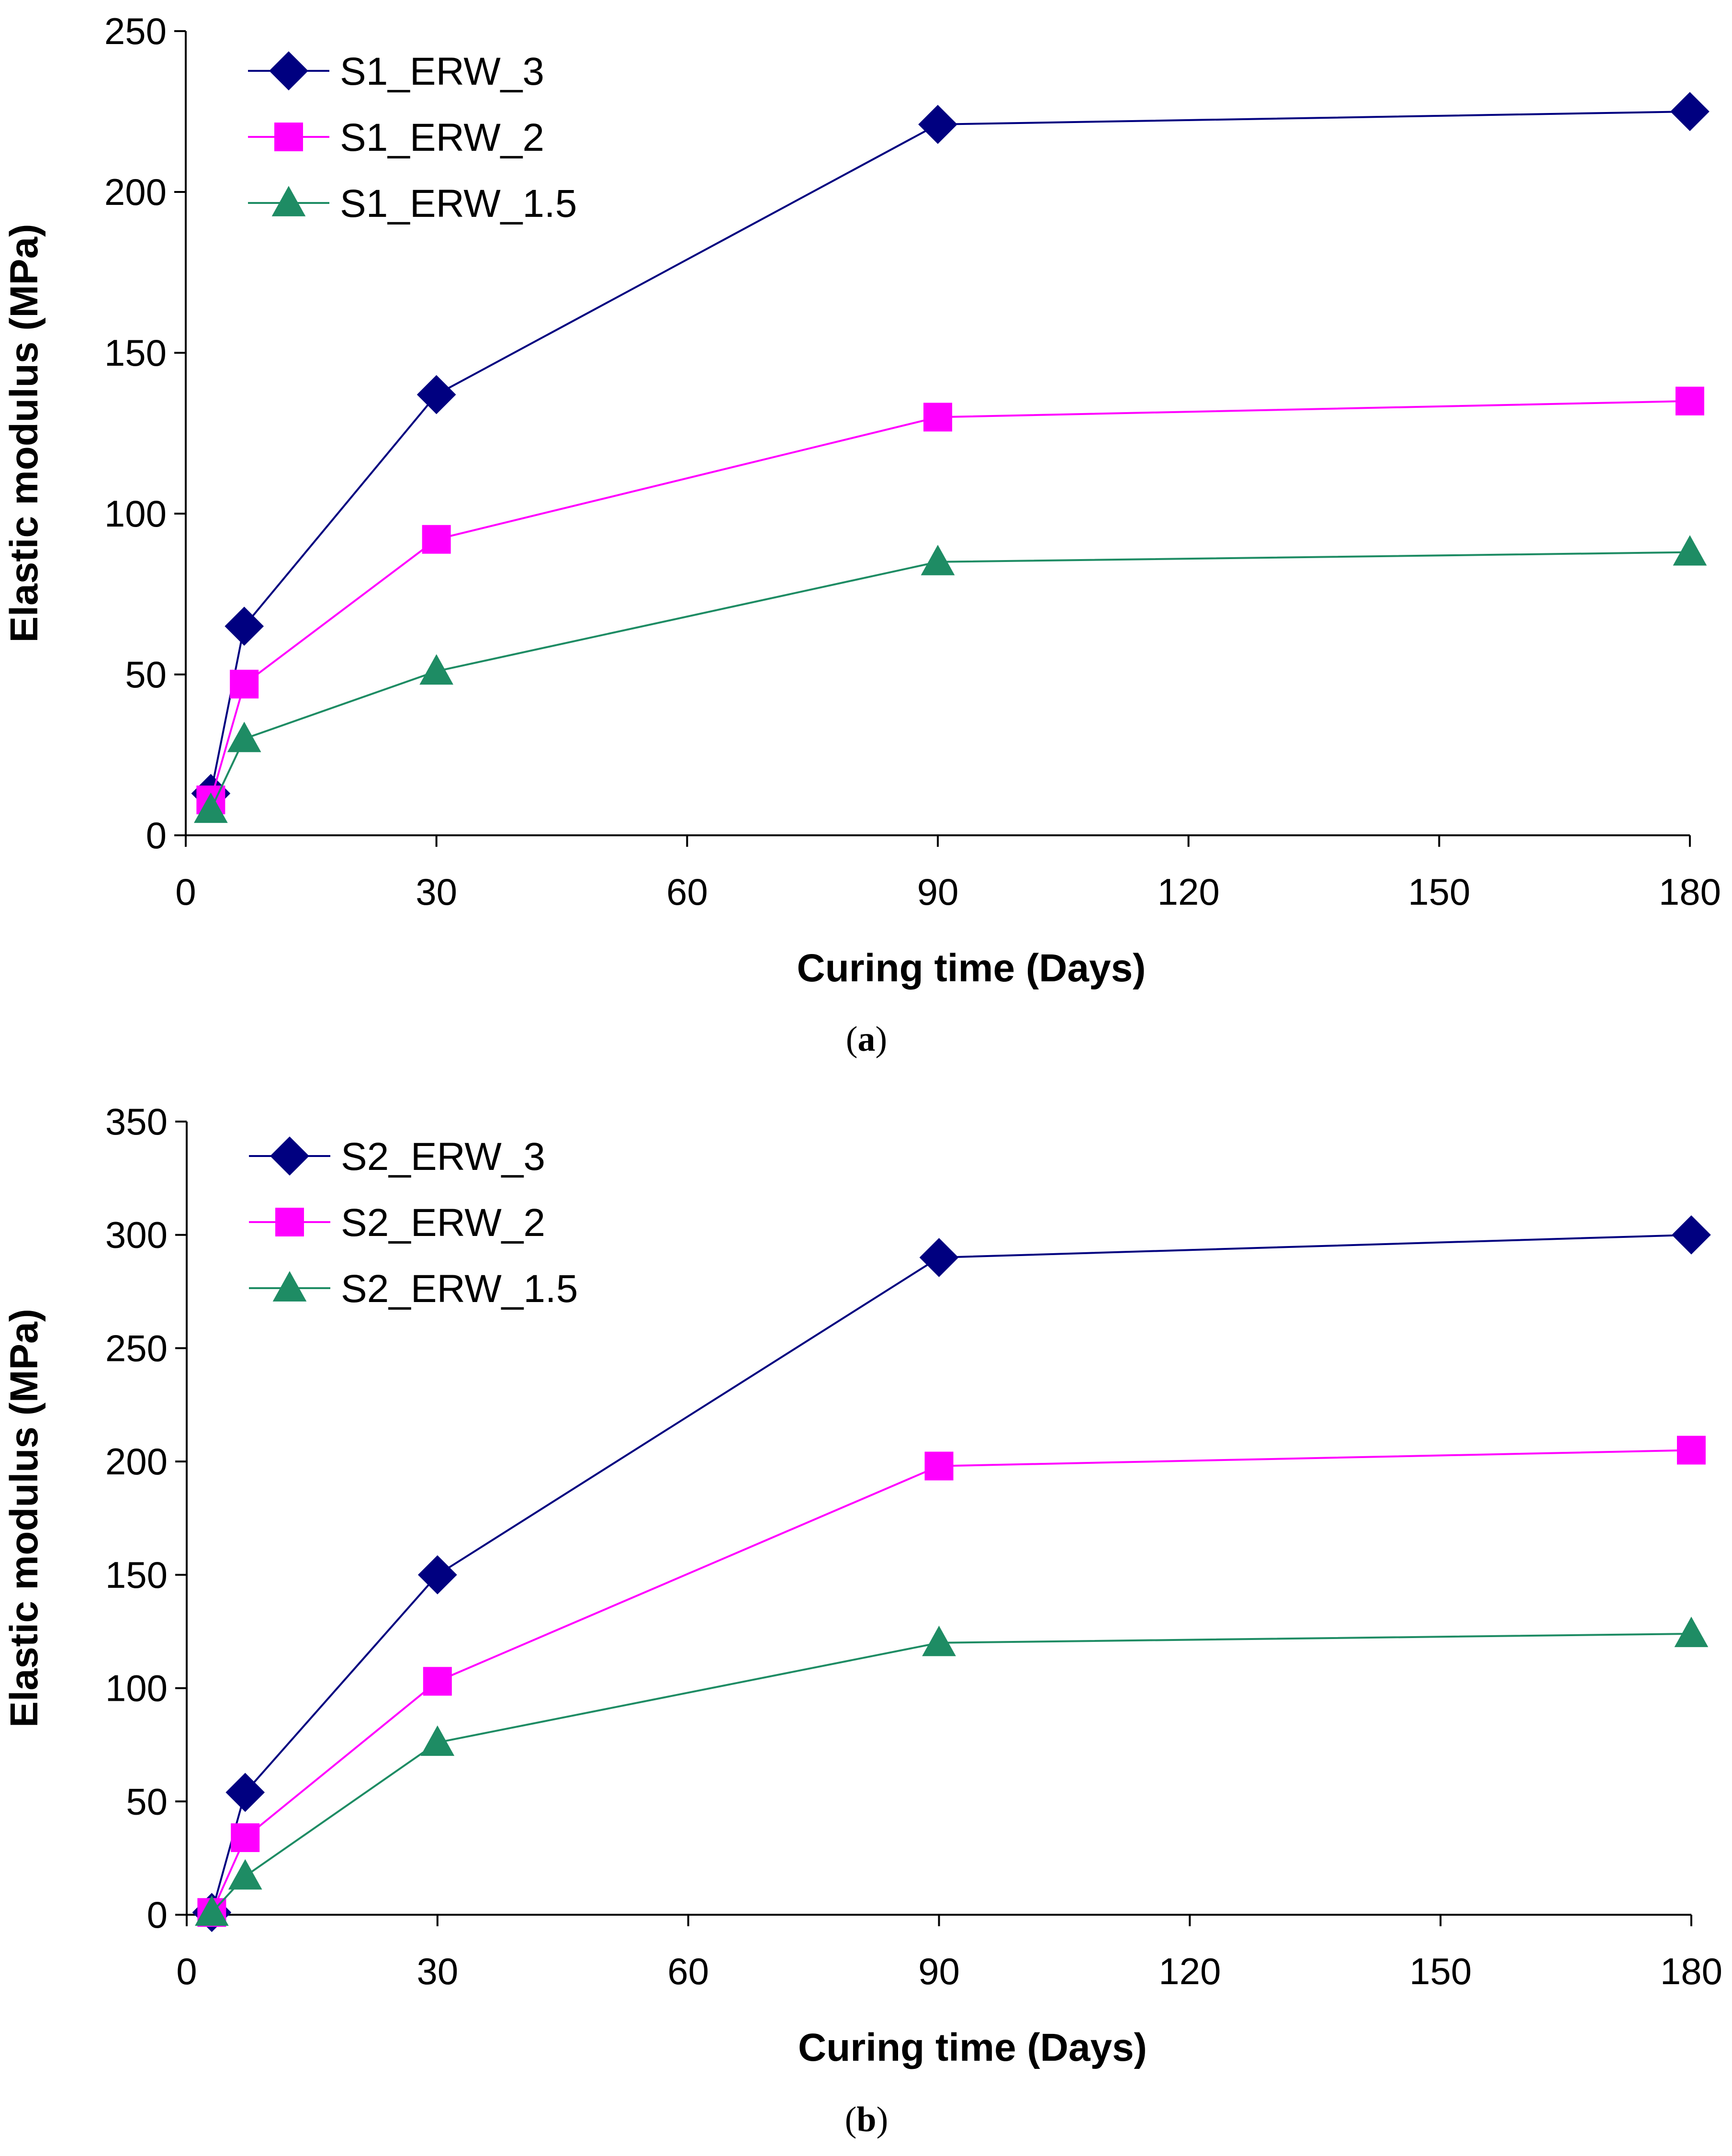 The image size is (1732, 2156). I want to click on legend-entry: S1_ERW_2, so click(396, 138).